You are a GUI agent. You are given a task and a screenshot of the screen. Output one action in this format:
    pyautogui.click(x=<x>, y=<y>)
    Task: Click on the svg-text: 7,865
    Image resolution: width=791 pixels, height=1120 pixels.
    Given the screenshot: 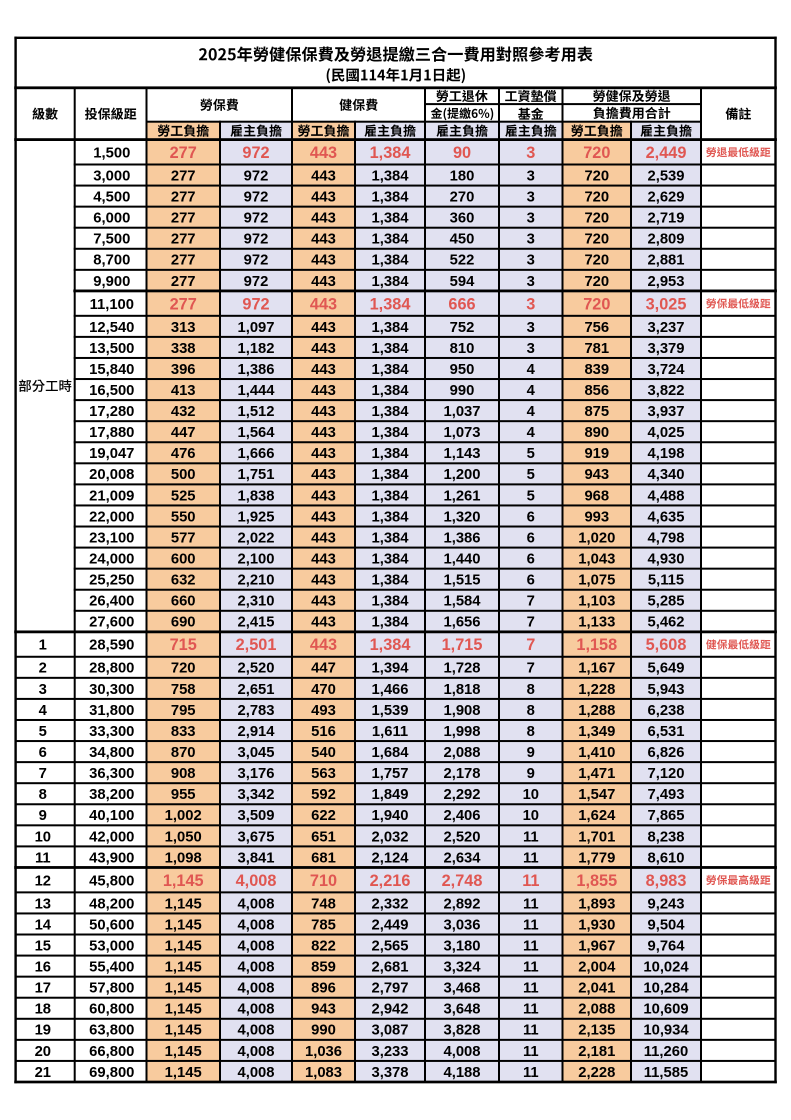 What is the action you would take?
    pyautogui.click(x=665, y=816)
    